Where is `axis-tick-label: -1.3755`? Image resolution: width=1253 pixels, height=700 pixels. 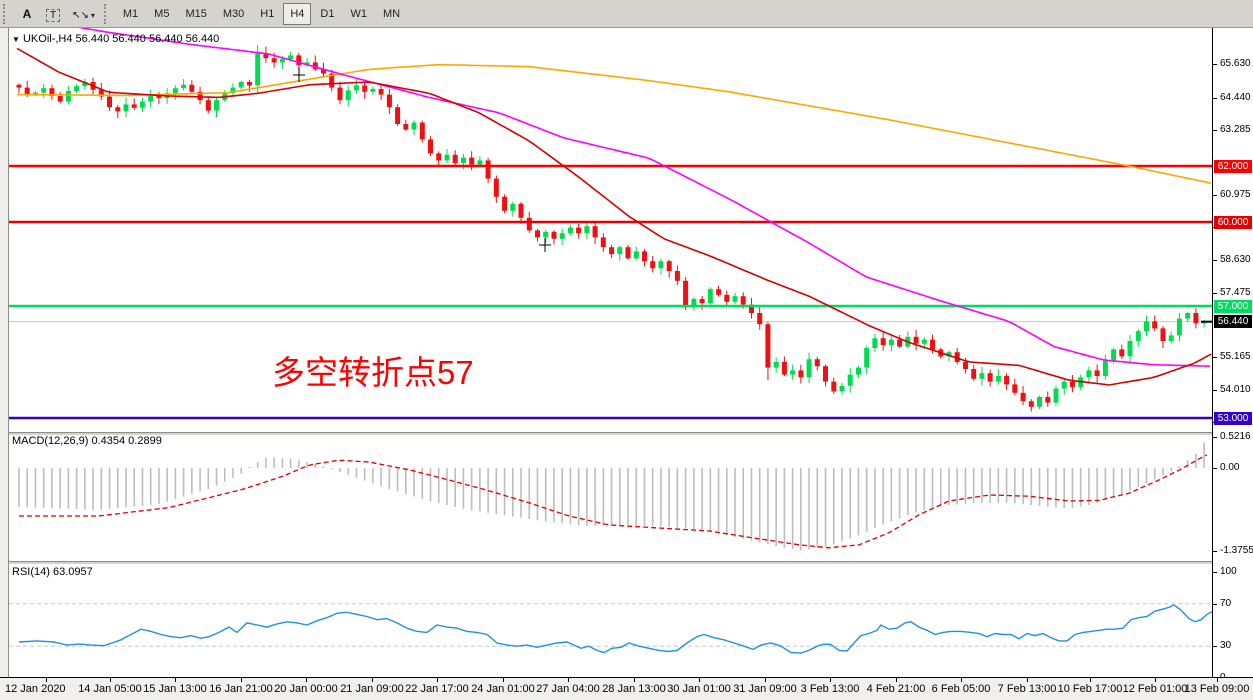 axis-tick-label: -1.3755 is located at coordinates (1236, 550).